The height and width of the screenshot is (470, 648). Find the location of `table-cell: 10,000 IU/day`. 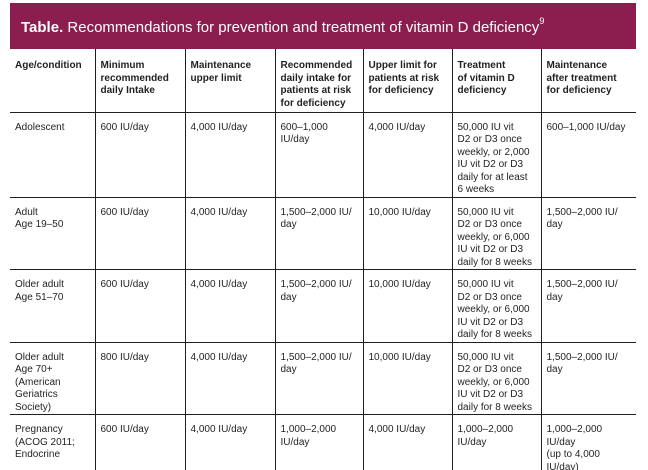

table-cell: 10,000 IU/day is located at coordinates (408, 233).